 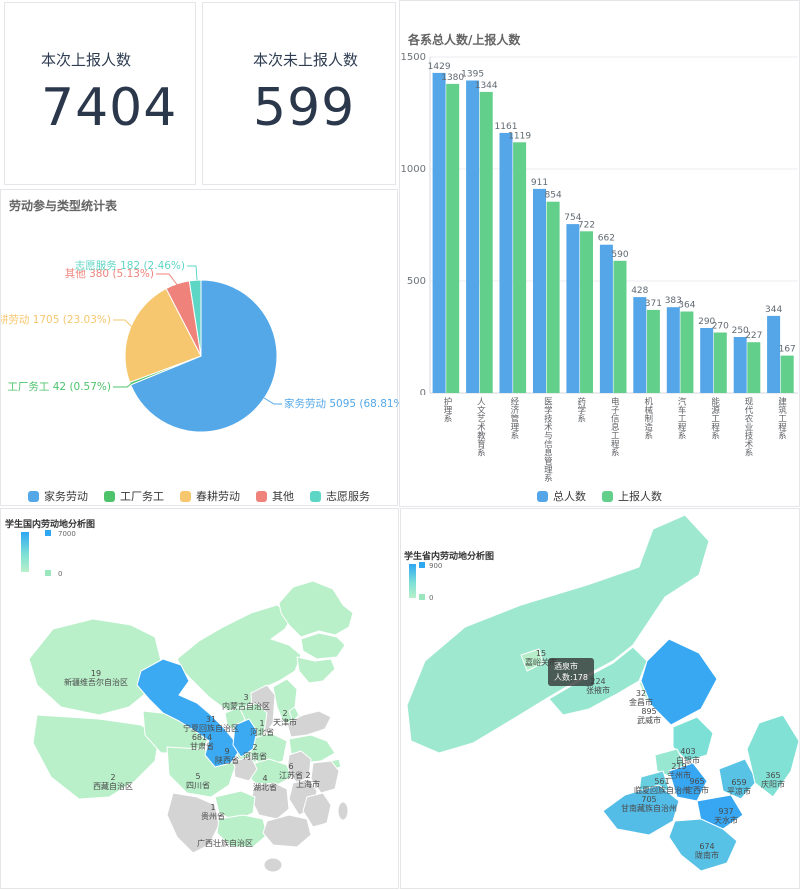 I want to click on region-tianjin, so click(x=294, y=714).